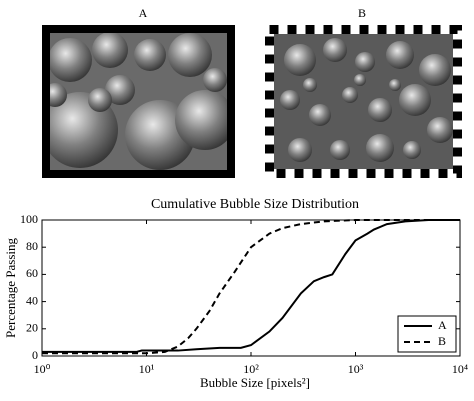 The height and width of the screenshot is (401, 474). I want to click on legend-label: B, so click(442, 341).